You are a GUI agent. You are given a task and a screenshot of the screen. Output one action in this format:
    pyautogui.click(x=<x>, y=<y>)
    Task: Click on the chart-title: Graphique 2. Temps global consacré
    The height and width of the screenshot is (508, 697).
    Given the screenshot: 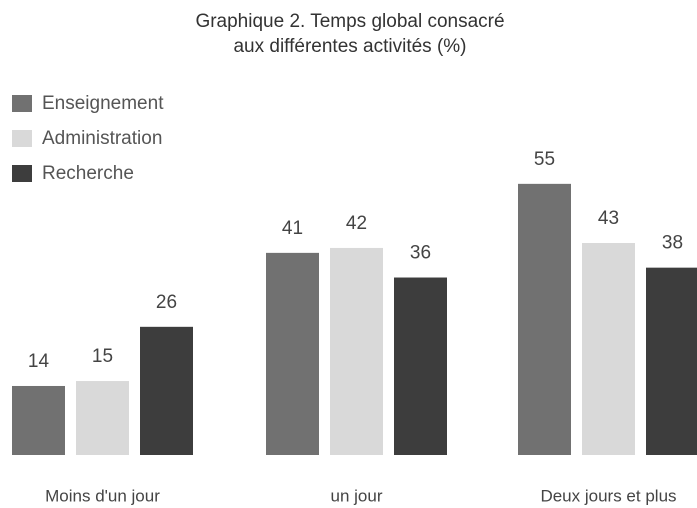 What is the action you would take?
    pyautogui.click(x=349, y=21)
    